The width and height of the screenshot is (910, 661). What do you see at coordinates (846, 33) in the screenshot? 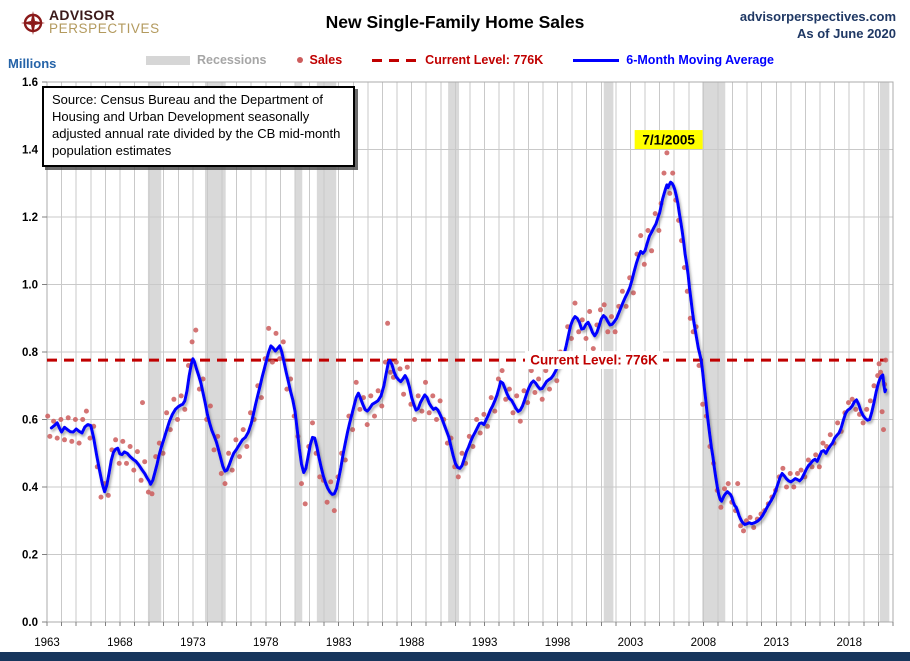
I see `as-of-date: As of June 2020` at bounding box center [846, 33].